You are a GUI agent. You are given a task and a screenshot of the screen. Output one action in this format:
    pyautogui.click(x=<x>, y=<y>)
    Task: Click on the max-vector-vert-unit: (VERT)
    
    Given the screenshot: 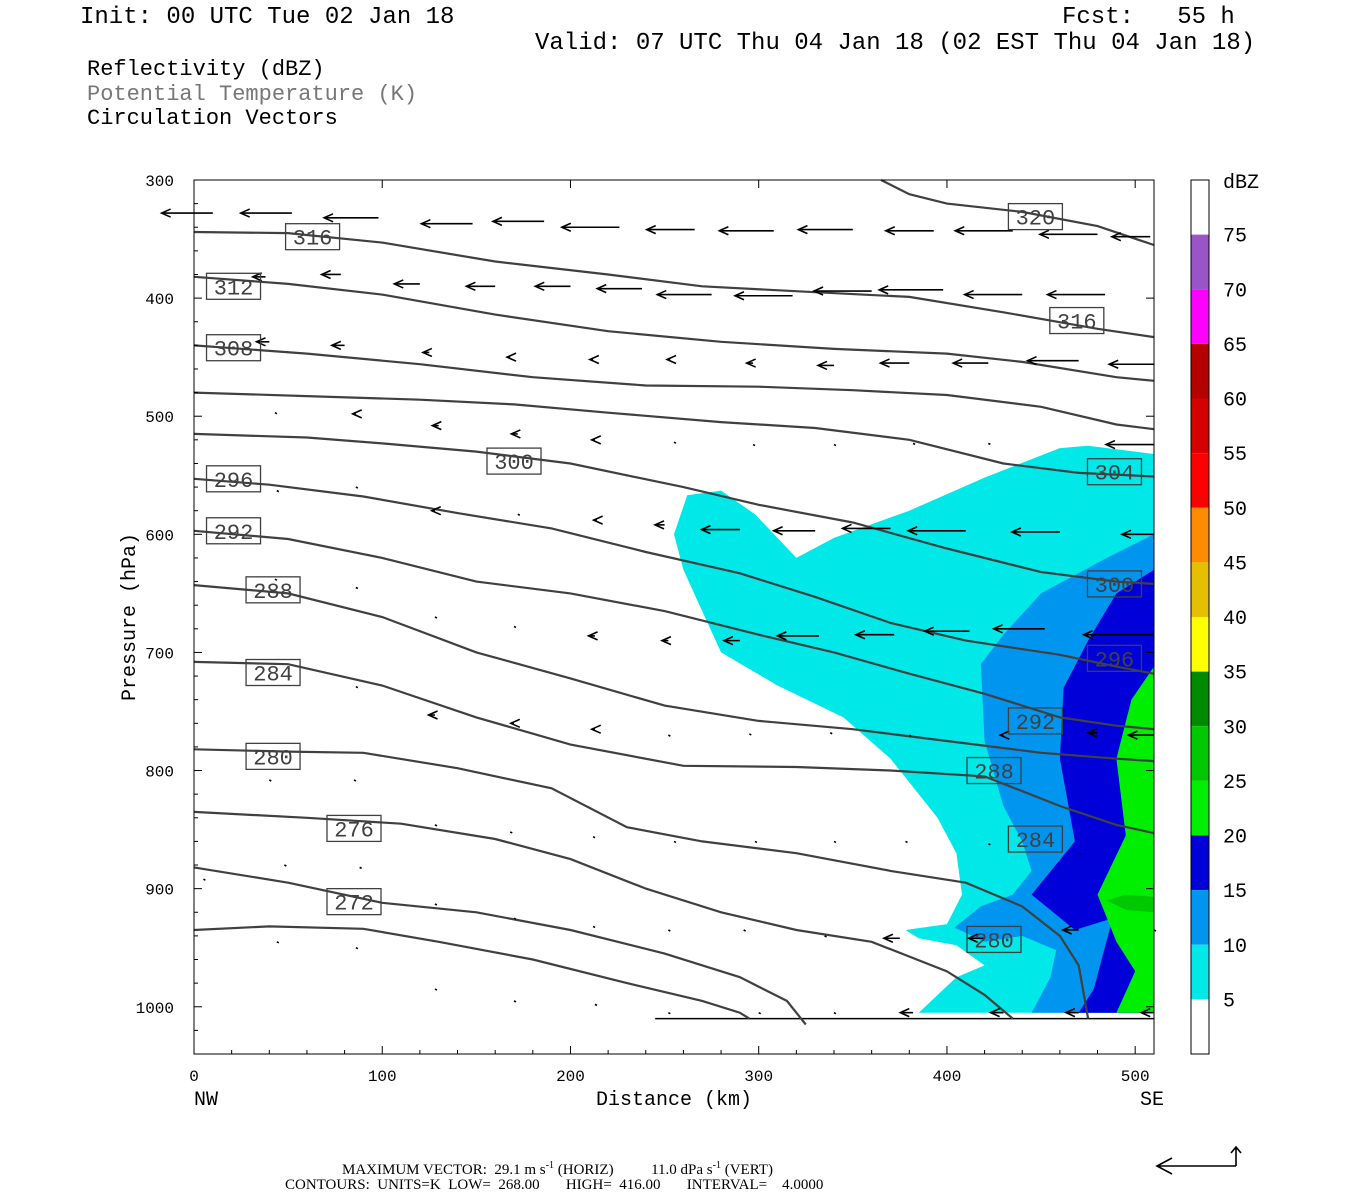 What is the action you would take?
    pyautogui.click(x=748, y=1170)
    